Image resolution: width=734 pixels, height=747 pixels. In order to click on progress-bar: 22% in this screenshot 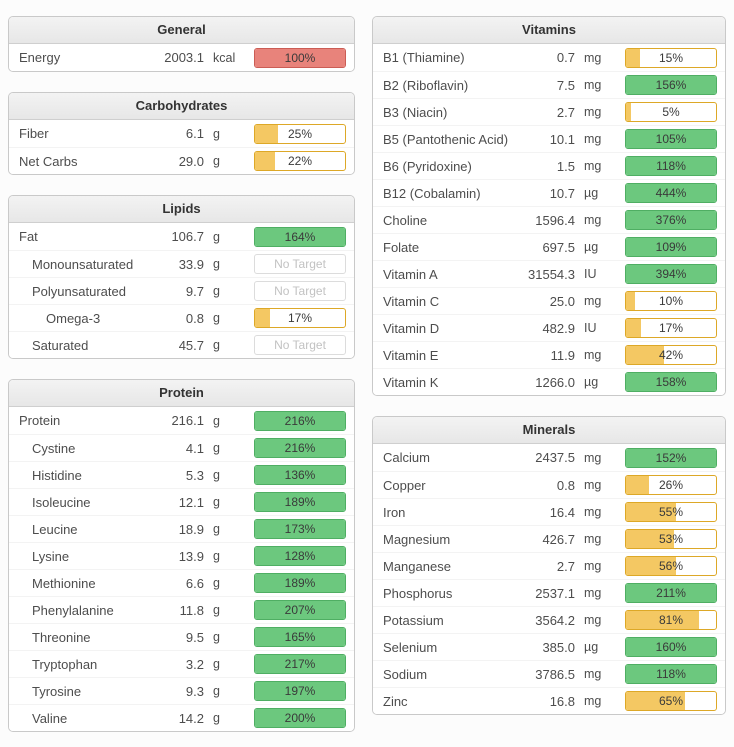, I will do `click(300, 161)`.